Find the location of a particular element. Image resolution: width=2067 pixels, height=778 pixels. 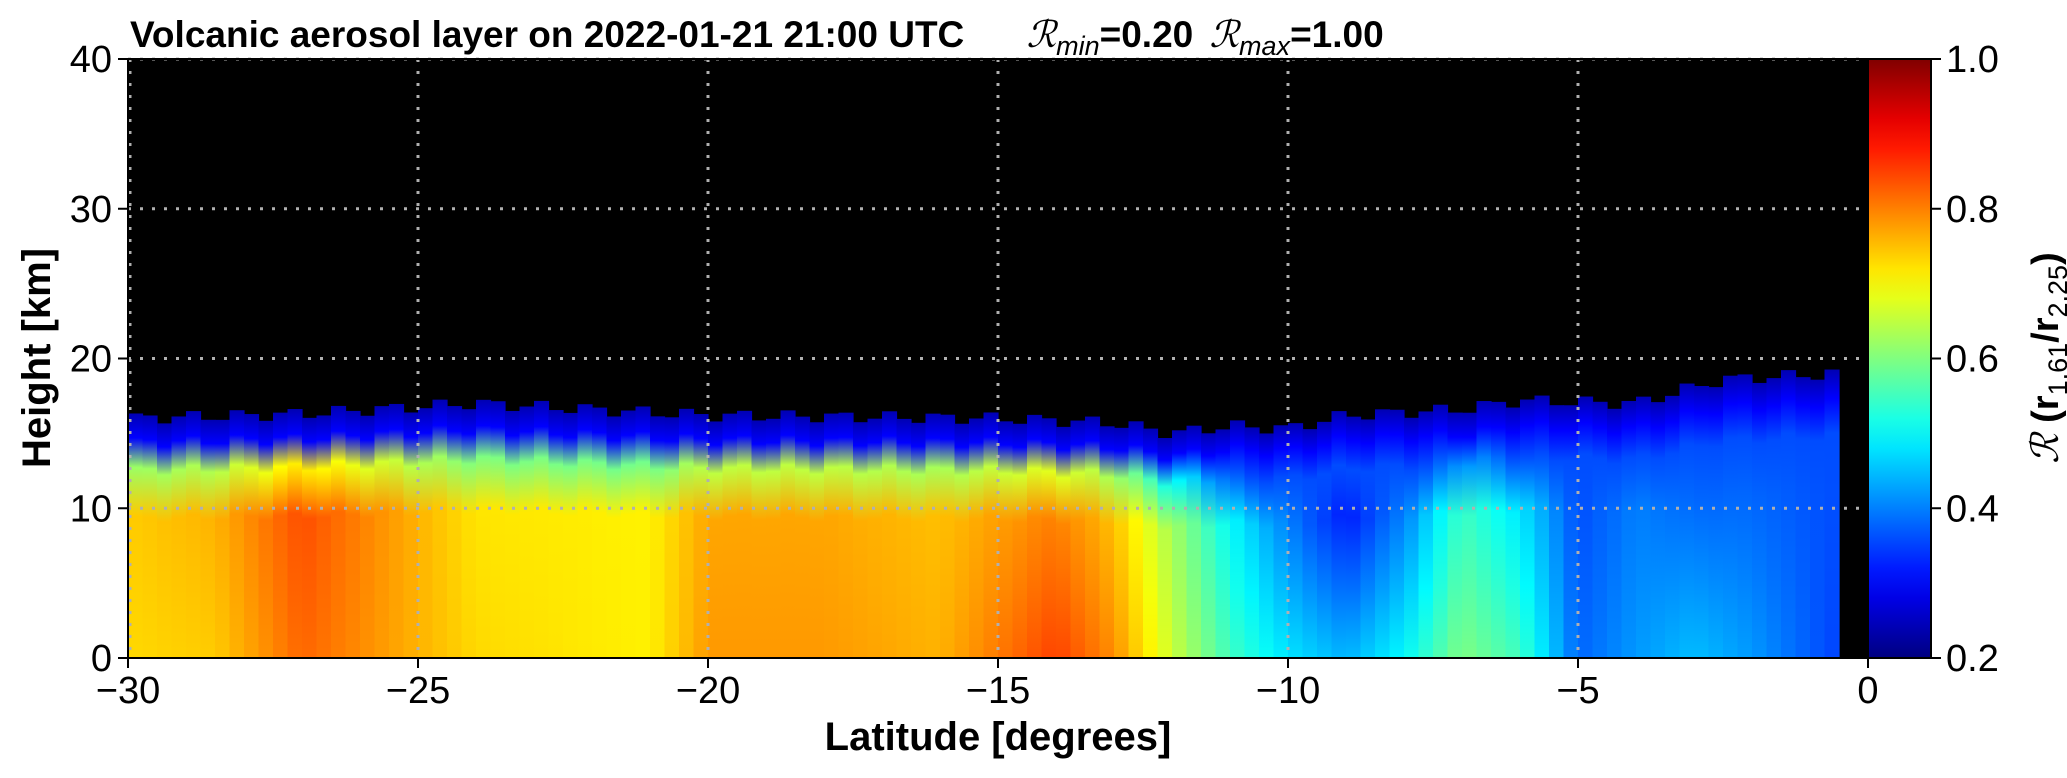

title-rmin-value: =0.20 is located at coordinates (1147, 34).